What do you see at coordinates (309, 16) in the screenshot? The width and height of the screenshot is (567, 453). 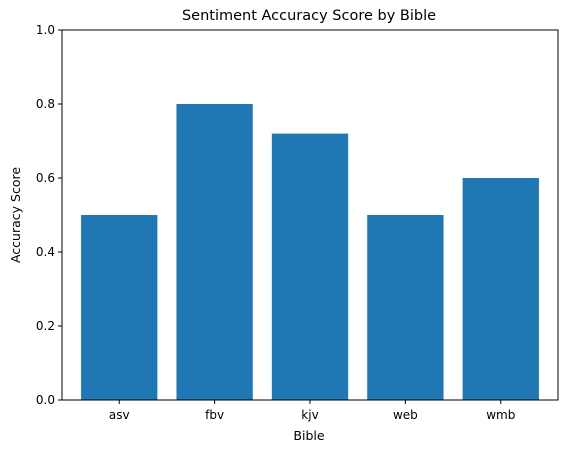 I see `chart-title: Sentiment Accuracy Score by Bible` at bounding box center [309, 16].